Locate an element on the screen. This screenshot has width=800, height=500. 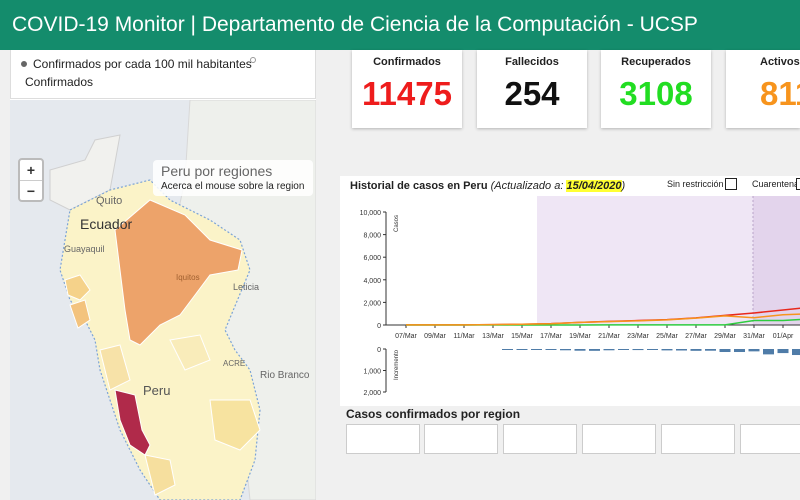
map-label-quito: Quito is located at coordinates (109, 201).